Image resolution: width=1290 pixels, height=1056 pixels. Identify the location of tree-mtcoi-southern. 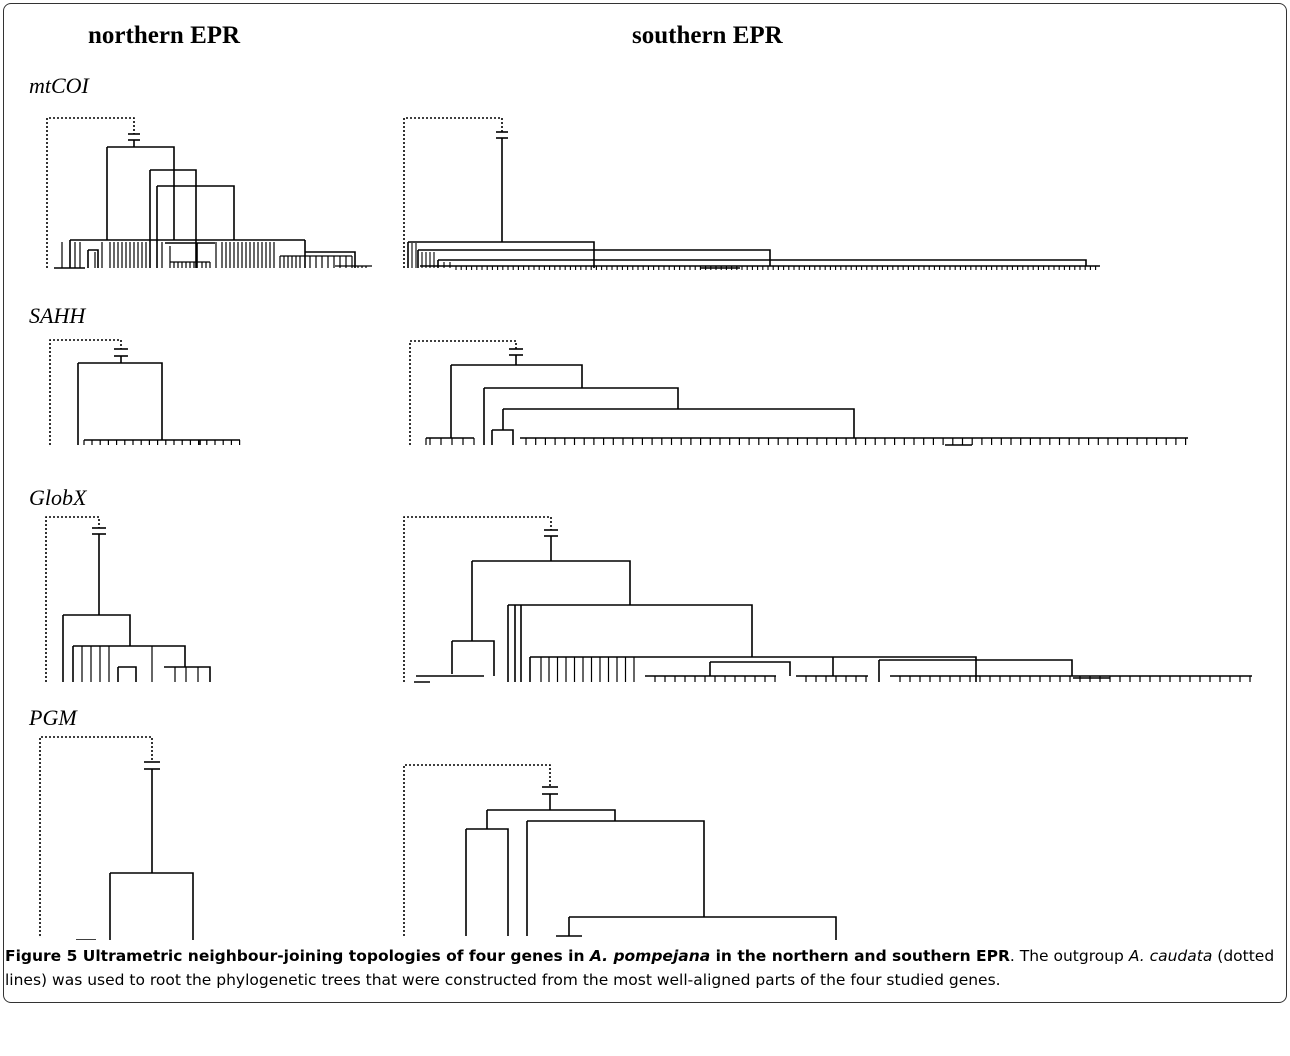
(751, 193).